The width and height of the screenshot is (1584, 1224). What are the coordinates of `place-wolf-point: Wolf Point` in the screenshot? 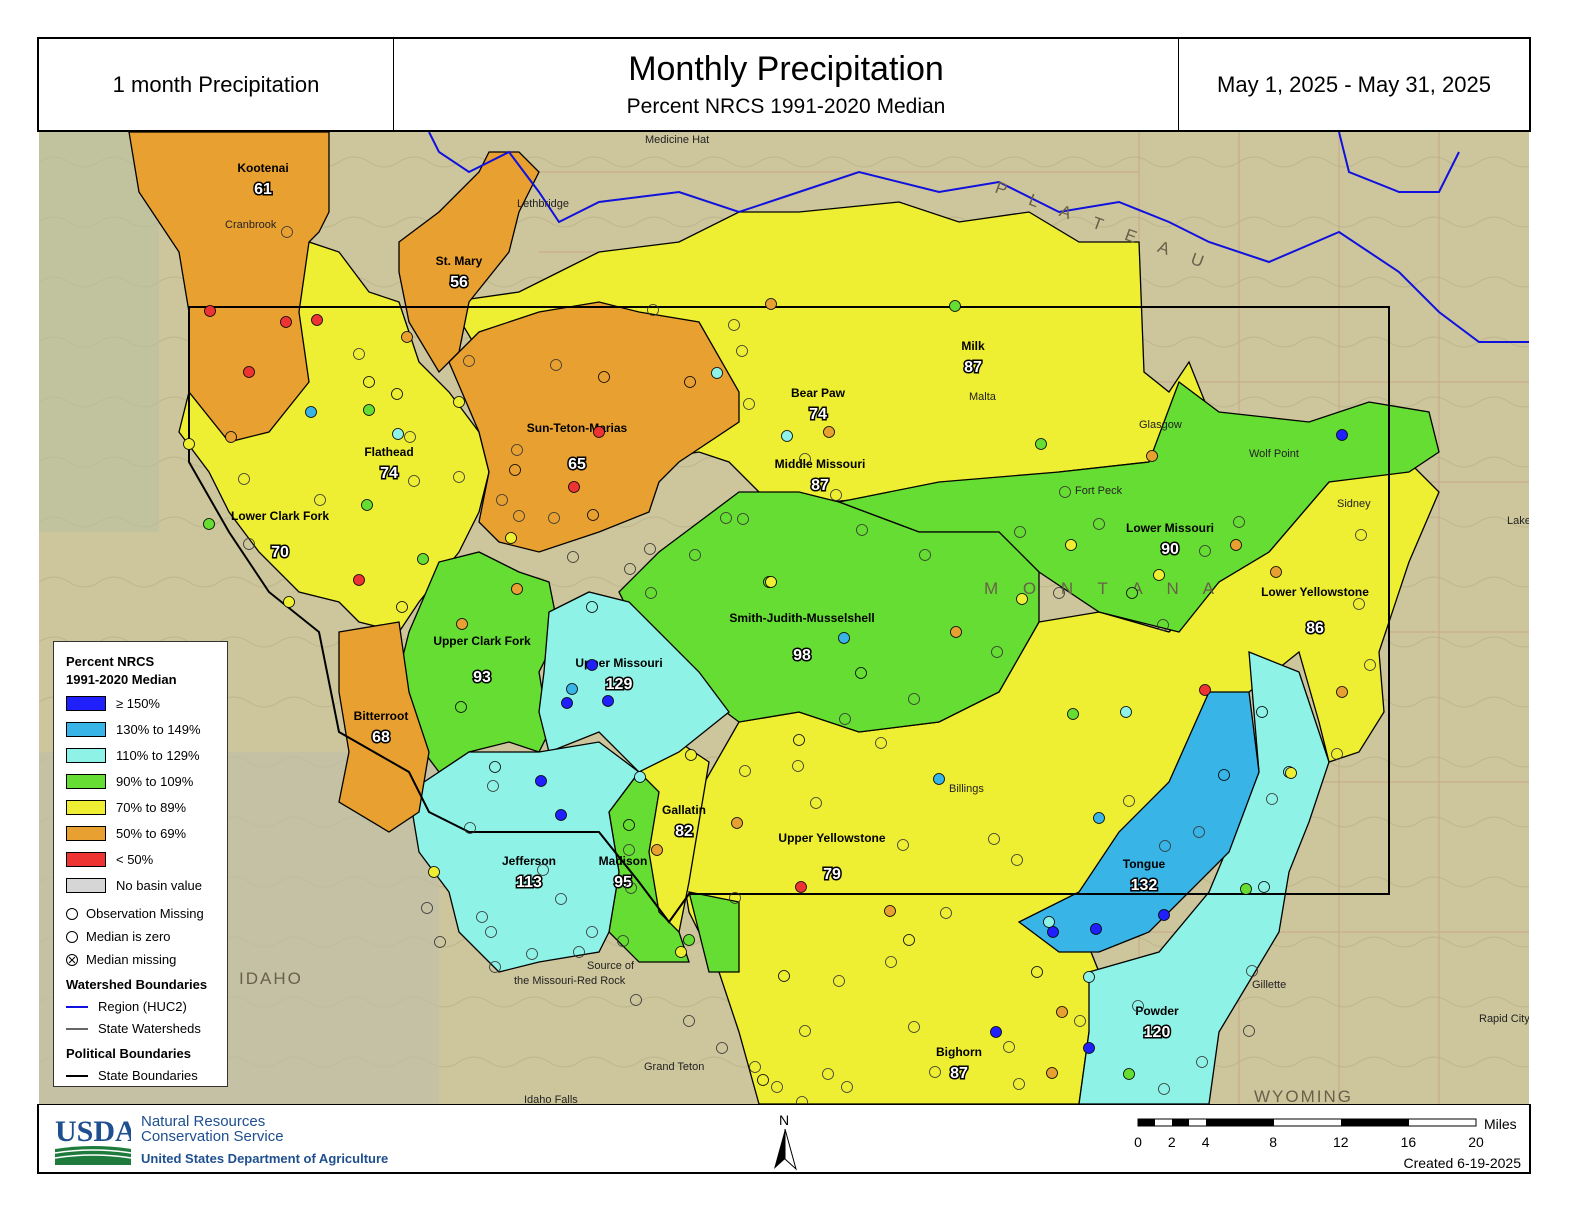 It's located at (1274, 454).